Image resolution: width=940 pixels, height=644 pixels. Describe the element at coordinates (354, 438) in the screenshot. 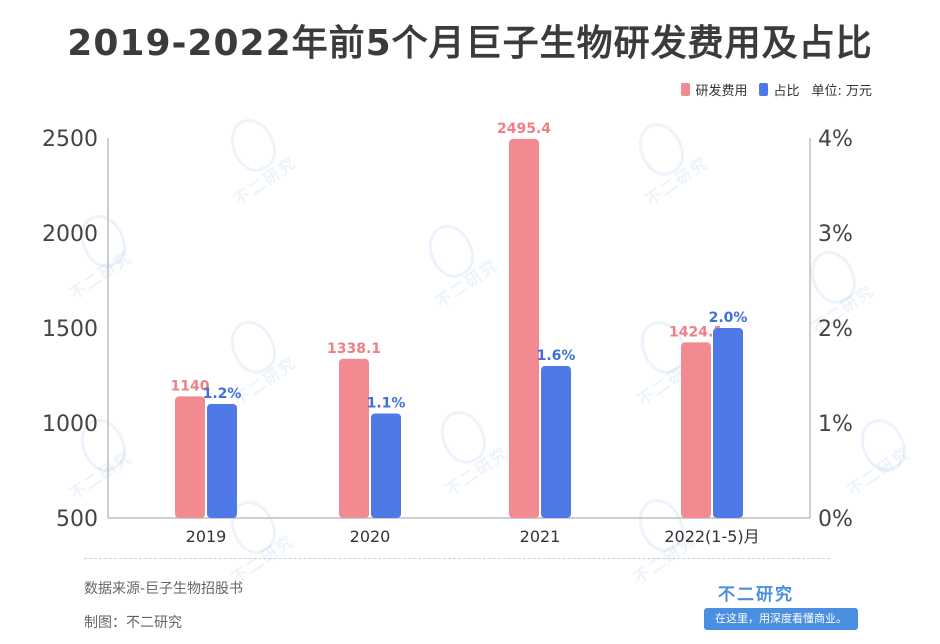

I see `bar-rd-2020` at that location.